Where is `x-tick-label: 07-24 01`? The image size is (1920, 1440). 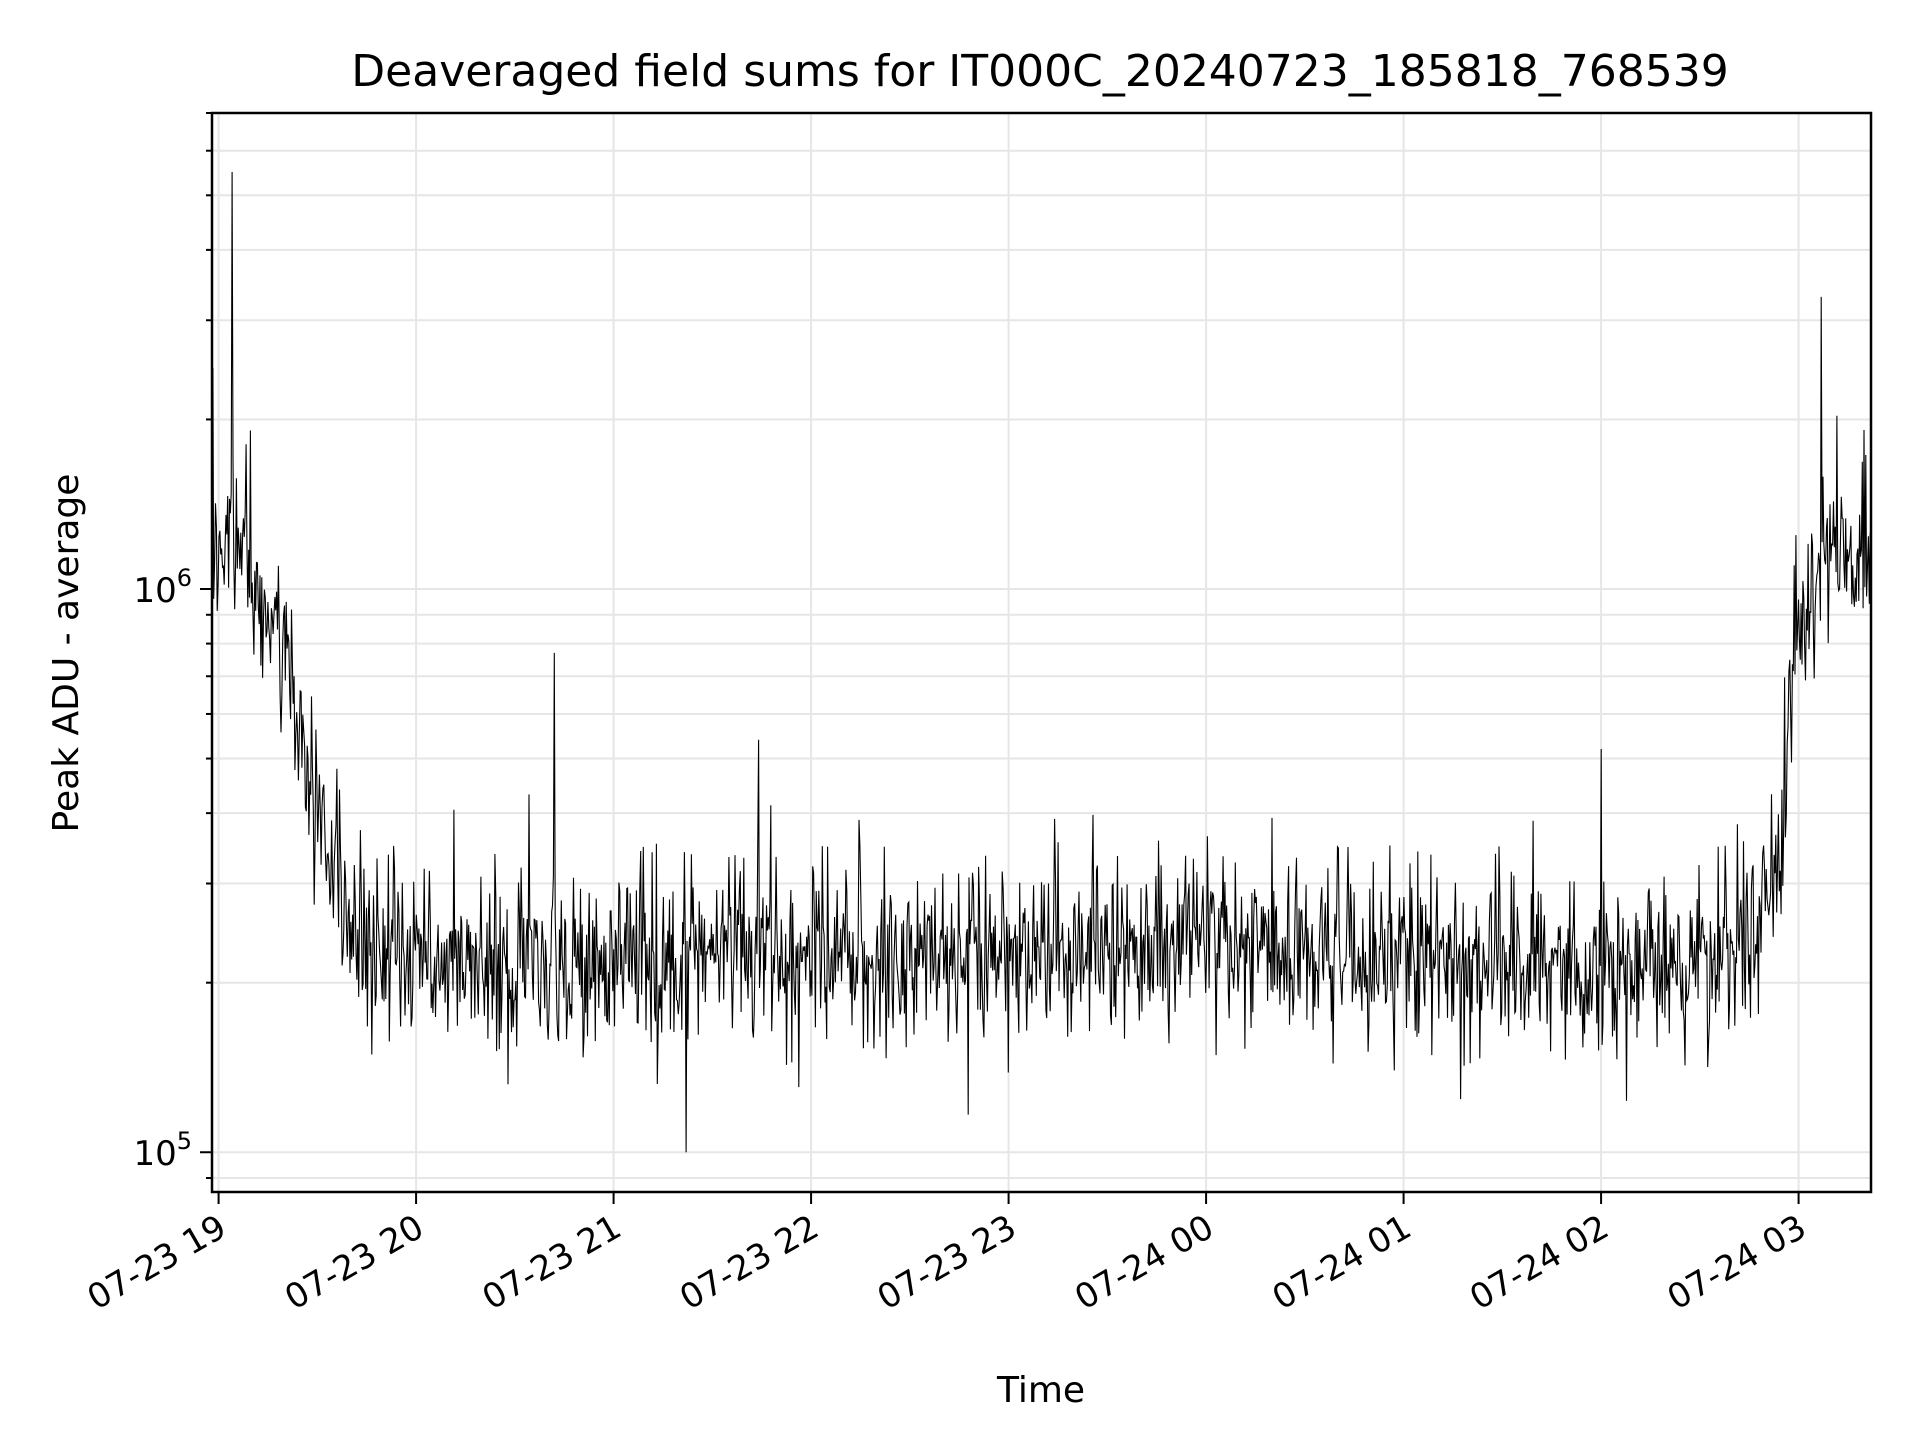
x-tick-label: 07-24 01 is located at coordinates (1342, 1262).